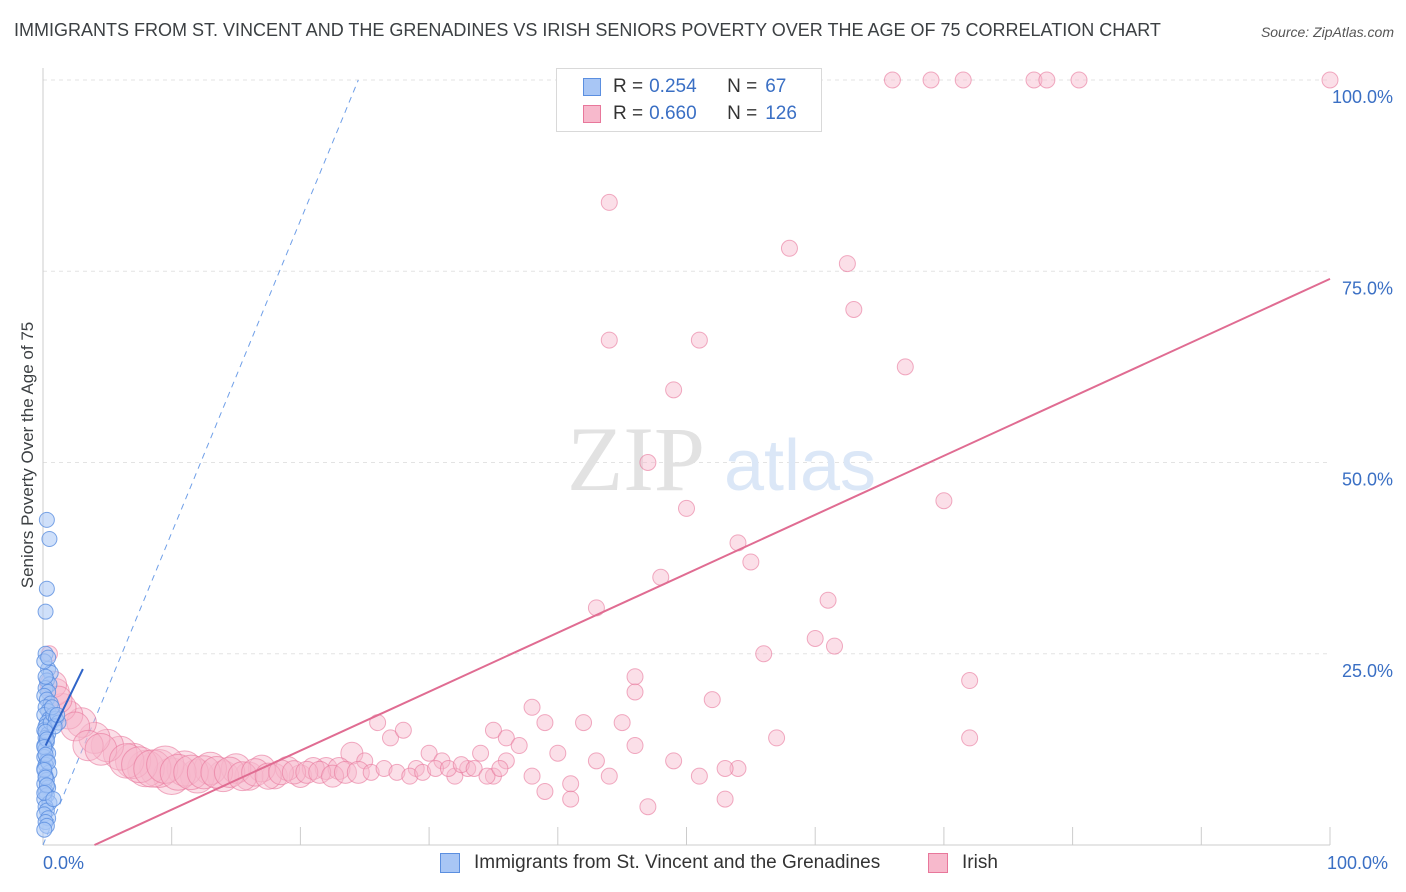 The height and width of the screenshot is (892, 1406). What do you see at coordinates (776, 86) in the screenshot?
I see `legend-n-value: 67` at bounding box center [776, 86].